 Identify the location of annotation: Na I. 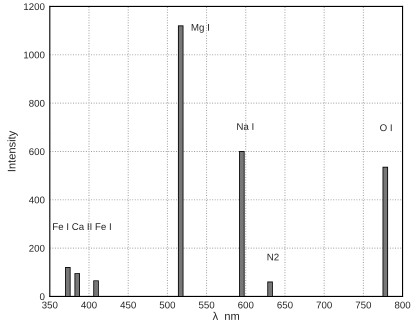
(245, 126).